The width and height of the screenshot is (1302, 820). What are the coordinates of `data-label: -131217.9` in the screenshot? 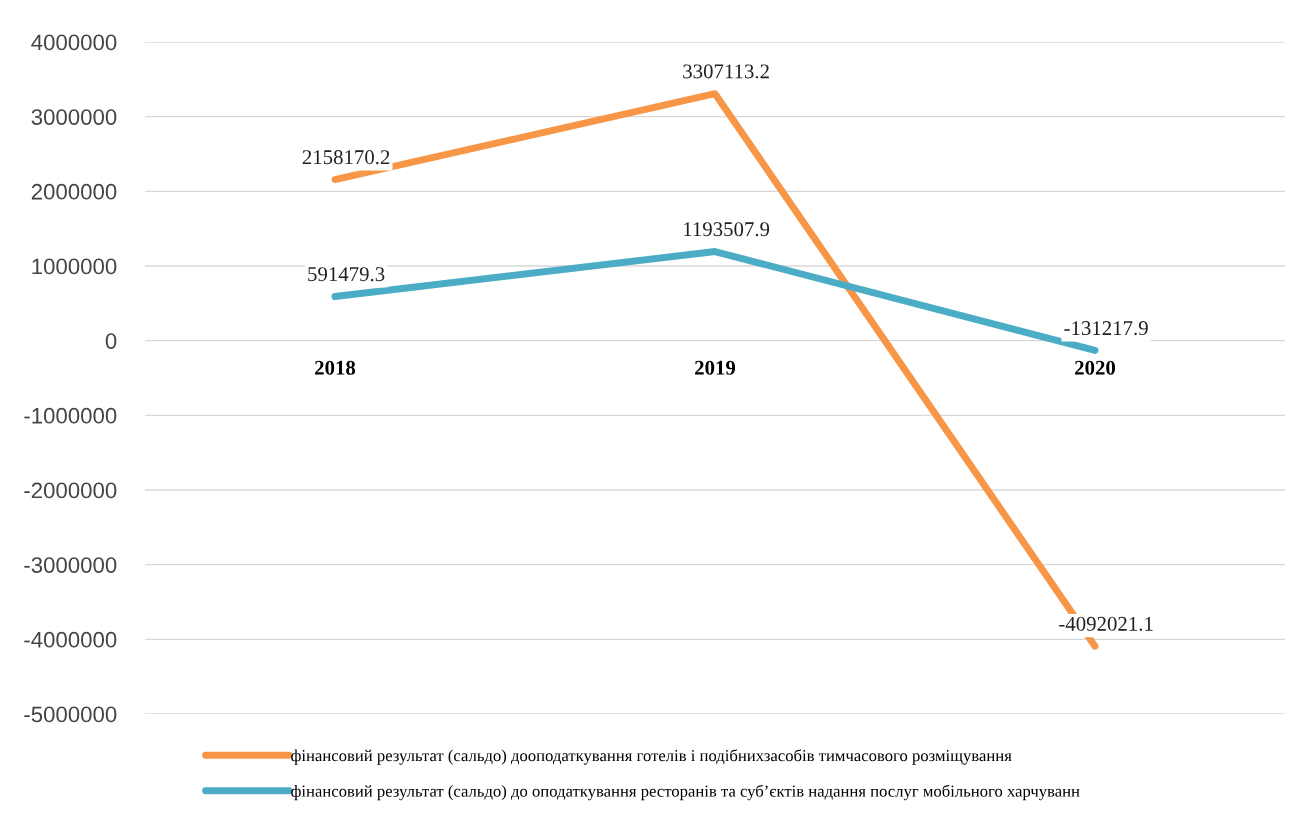 It's located at (1106, 328).